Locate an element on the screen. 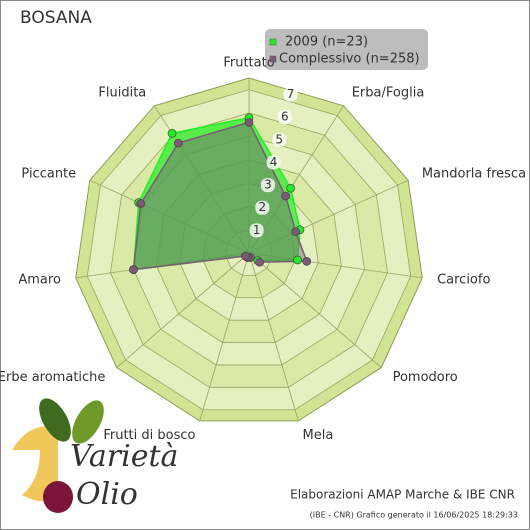 The width and height of the screenshot is (530, 530). r-tick-label: 4 is located at coordinates (274, 162).